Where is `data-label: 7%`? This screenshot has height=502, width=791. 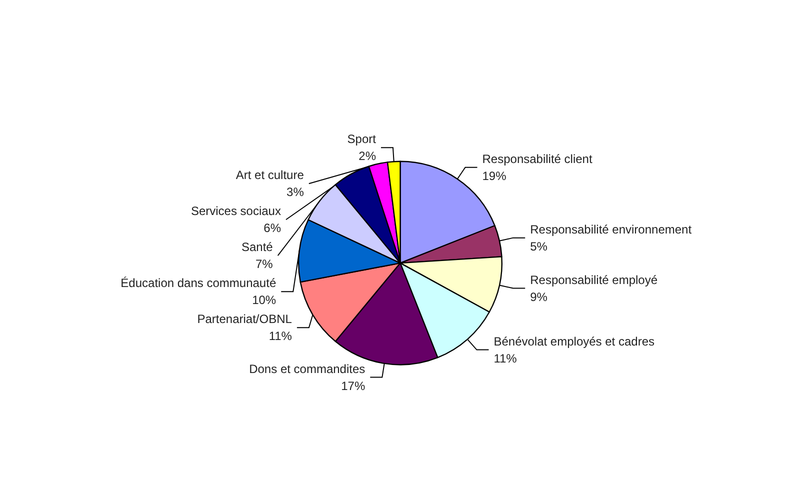 data-label: 7% is located at coordinates (264, 264).